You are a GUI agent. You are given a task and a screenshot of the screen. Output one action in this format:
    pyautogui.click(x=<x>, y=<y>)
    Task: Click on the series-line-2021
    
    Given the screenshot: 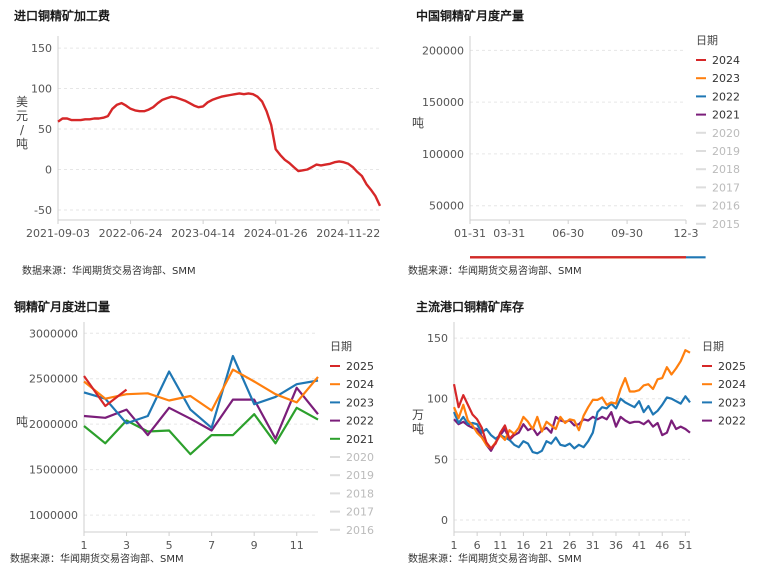 What is the action you would take?
    pyautogui.click(x=201, y=431)
    